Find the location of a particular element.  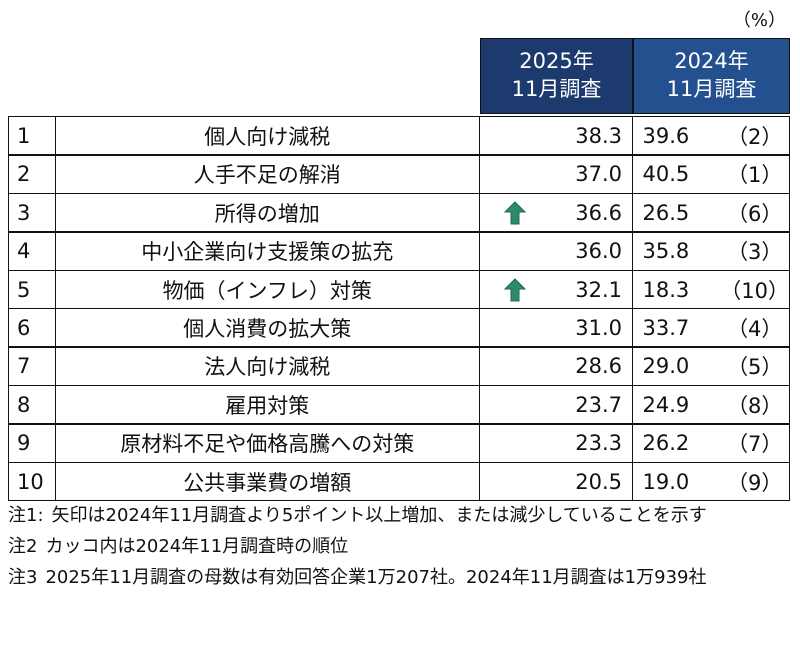

item-cell: 法人向け減税 is located at coordinates (267, 366).